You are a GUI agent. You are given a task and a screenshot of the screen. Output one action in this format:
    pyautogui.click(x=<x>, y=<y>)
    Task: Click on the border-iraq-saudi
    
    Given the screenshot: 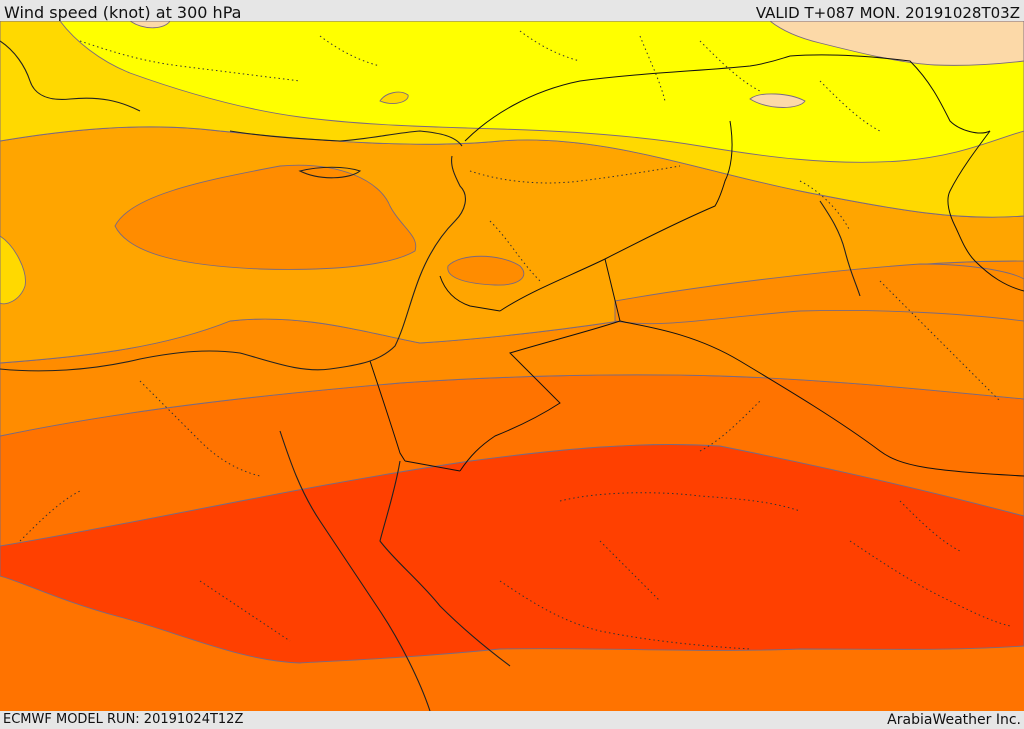 What is the action you would take?
    pyautogui.click(x=814, y=367)
    